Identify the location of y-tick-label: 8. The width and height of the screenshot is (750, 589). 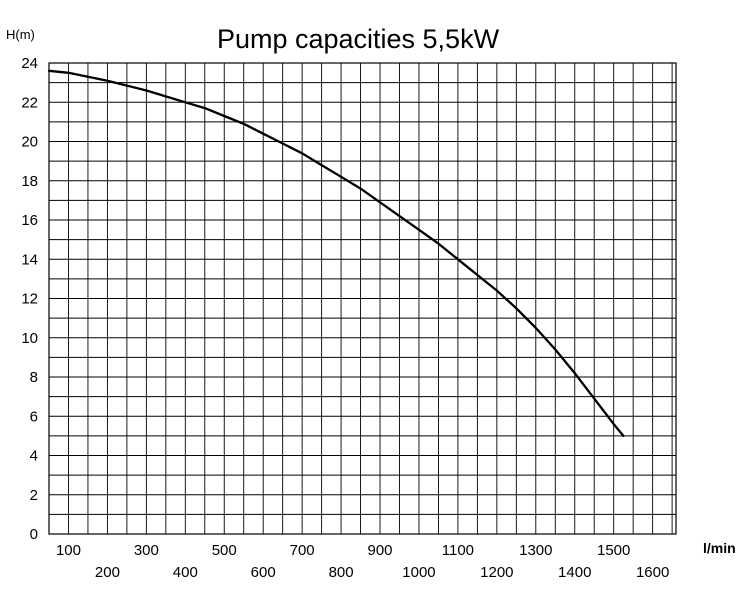
(34, 377).